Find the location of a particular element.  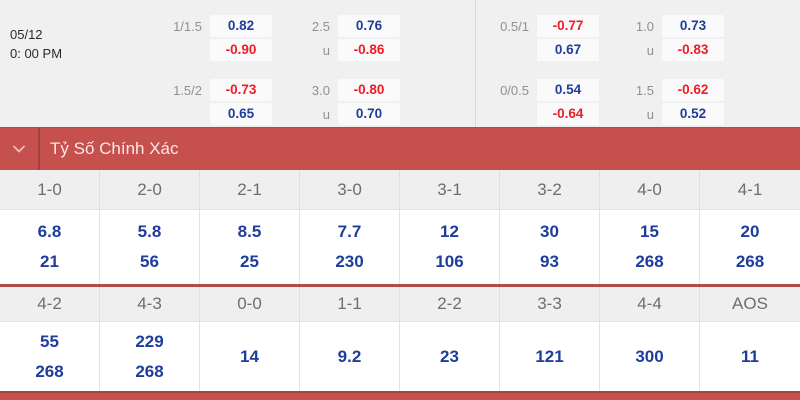

score-header-cell: 2-1 is located at coordinates (250, 190).